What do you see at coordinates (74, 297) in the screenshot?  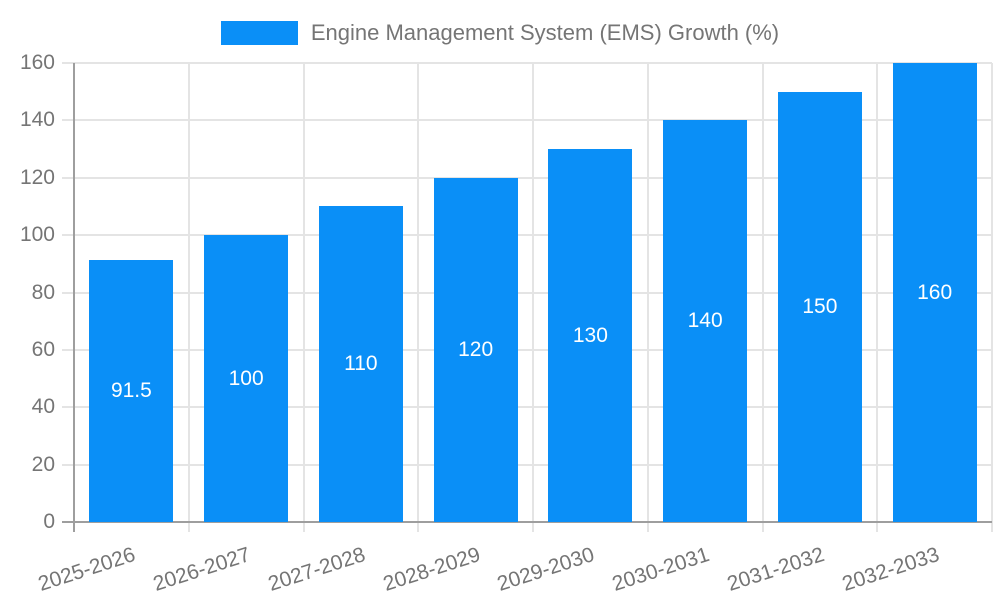 I see `y-axis-line` at bounding box center [74, 297].